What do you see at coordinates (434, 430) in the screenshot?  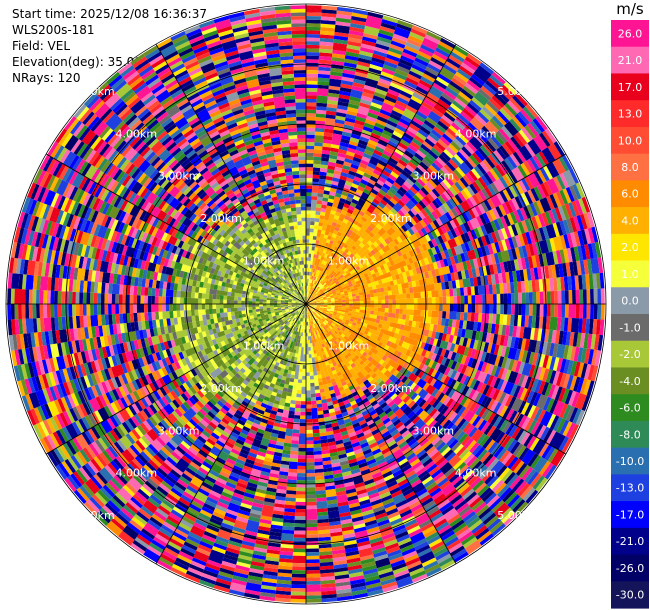 I see `ring-label: 3.00km` at bounding box center [434, 430].